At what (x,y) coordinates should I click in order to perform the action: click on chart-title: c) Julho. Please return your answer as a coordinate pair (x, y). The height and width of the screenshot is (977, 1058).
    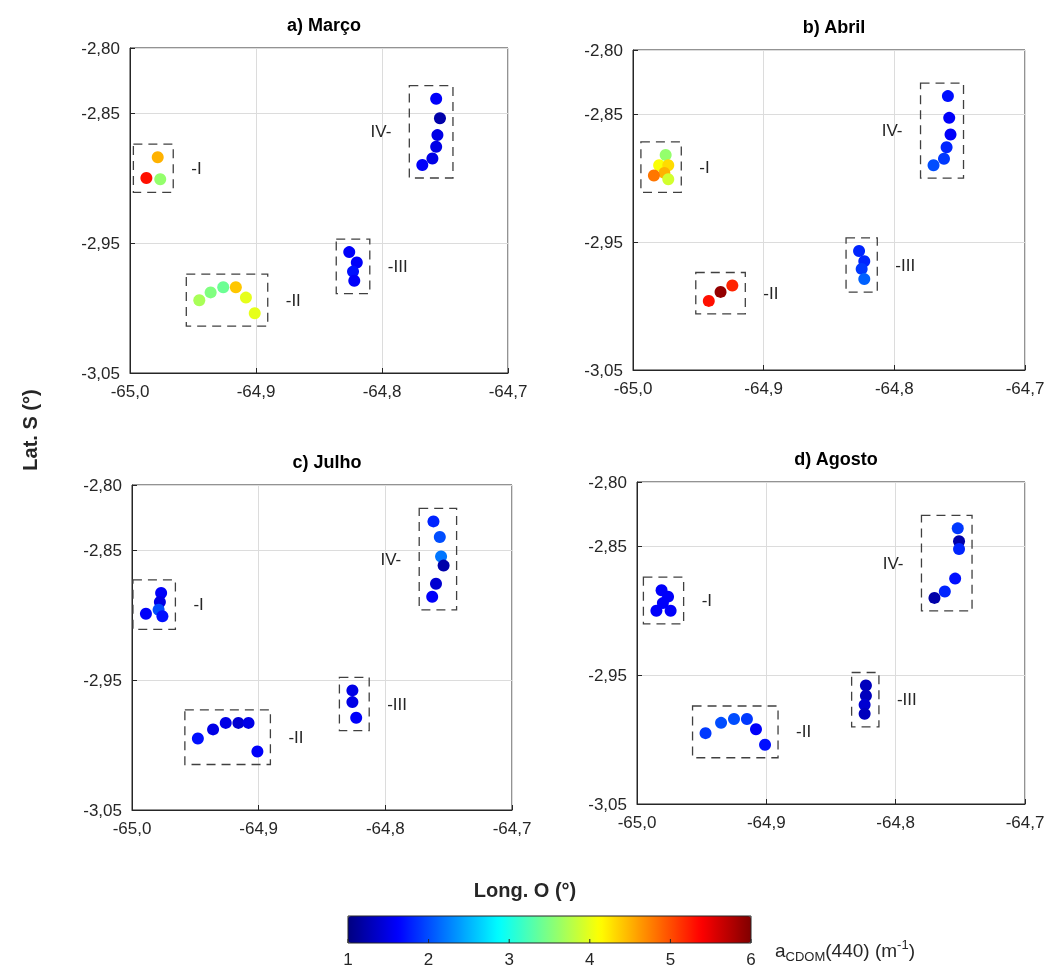
    Looking at the image, I should click on (327, 462).